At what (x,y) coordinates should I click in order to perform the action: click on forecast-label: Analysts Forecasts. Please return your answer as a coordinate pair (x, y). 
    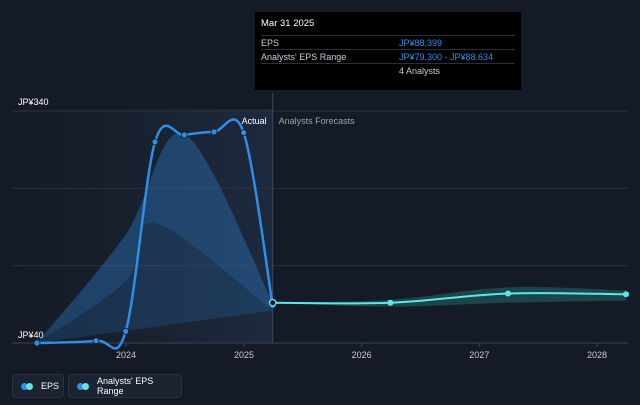
    Looking at the image, I should click on (317, 121).